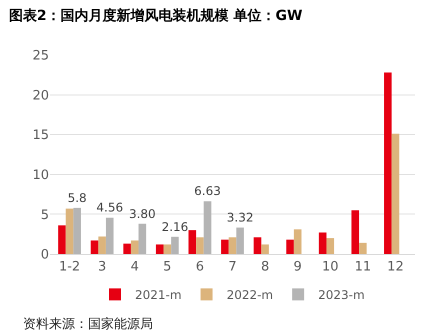  I want to click on data-label: 5.8, so click(77, 197).